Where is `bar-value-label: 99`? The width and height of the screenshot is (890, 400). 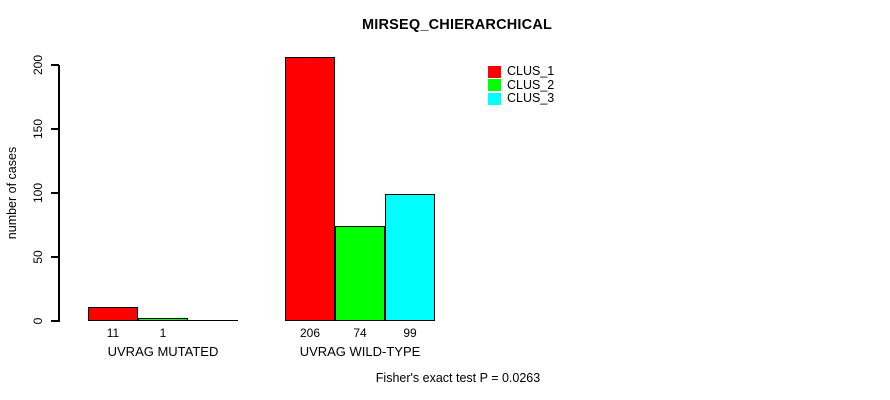 bar-value-label: 99 is located at coordinates (410, 333).